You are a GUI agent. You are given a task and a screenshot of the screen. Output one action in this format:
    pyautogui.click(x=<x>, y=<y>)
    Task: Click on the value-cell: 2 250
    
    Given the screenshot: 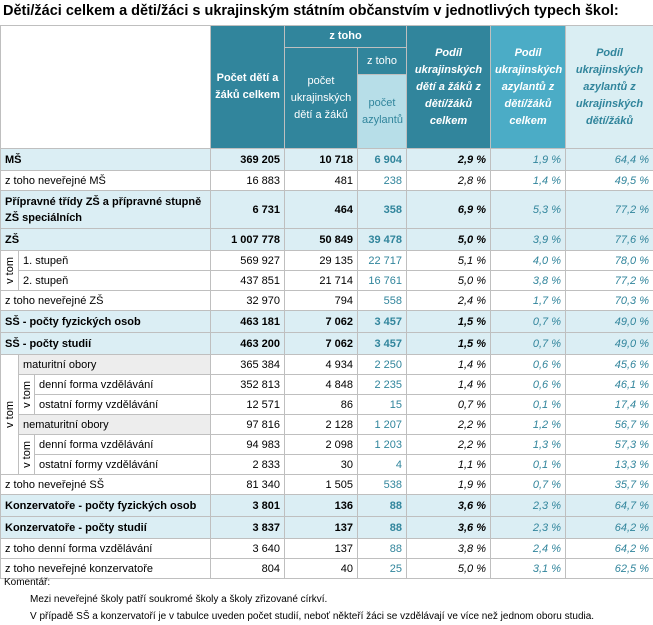 What is the action you would take?
    pyautogui.click(x=382, y=365)
    